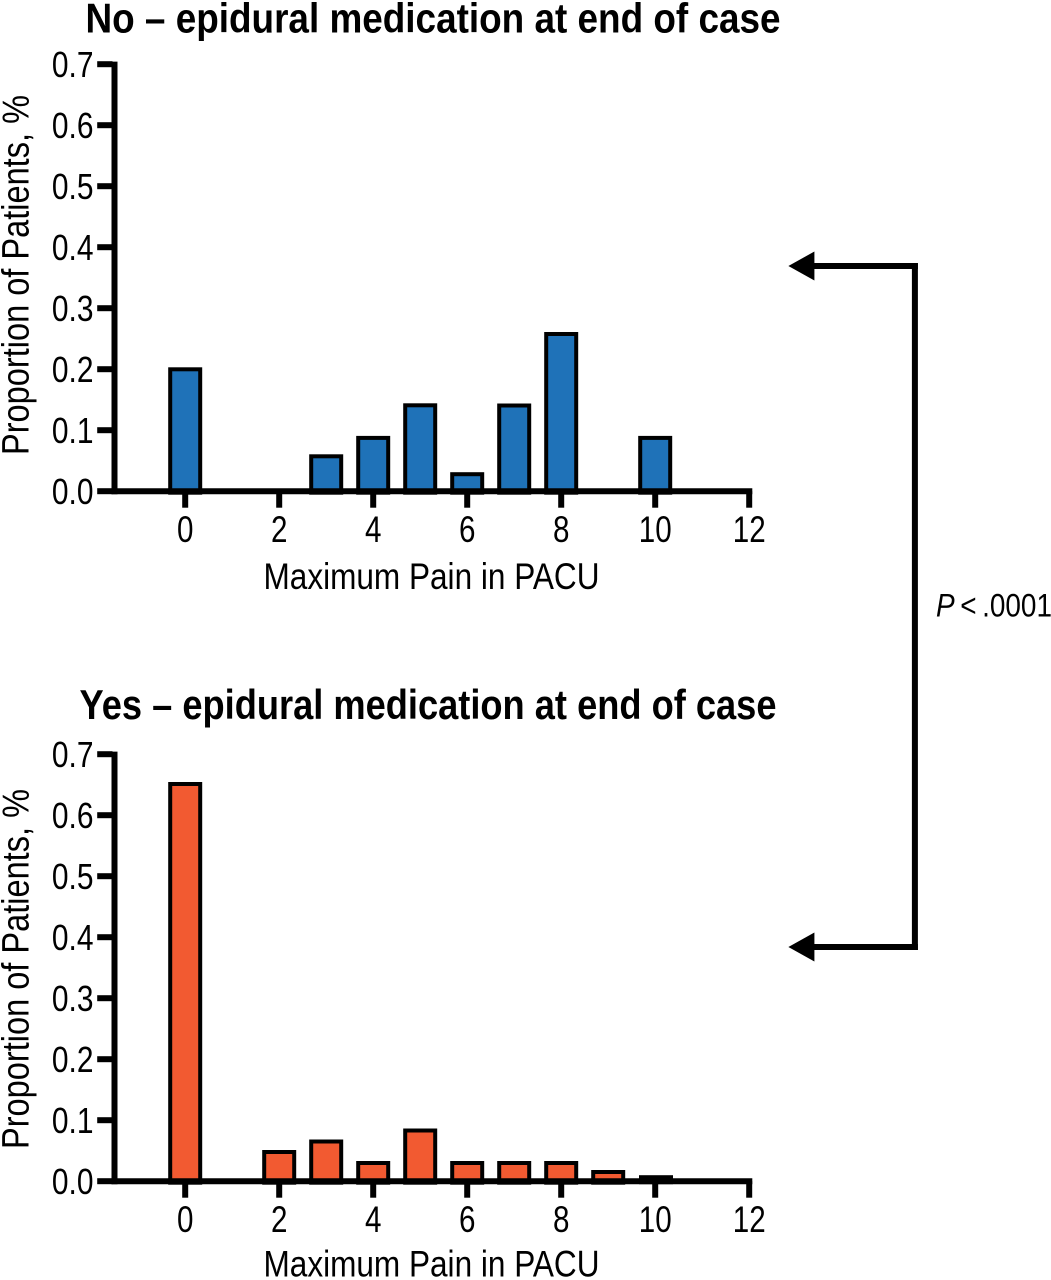  I want to click on svg-text:No – epidural medication at en: No – epidural medication at end of case, so click(432, 20).